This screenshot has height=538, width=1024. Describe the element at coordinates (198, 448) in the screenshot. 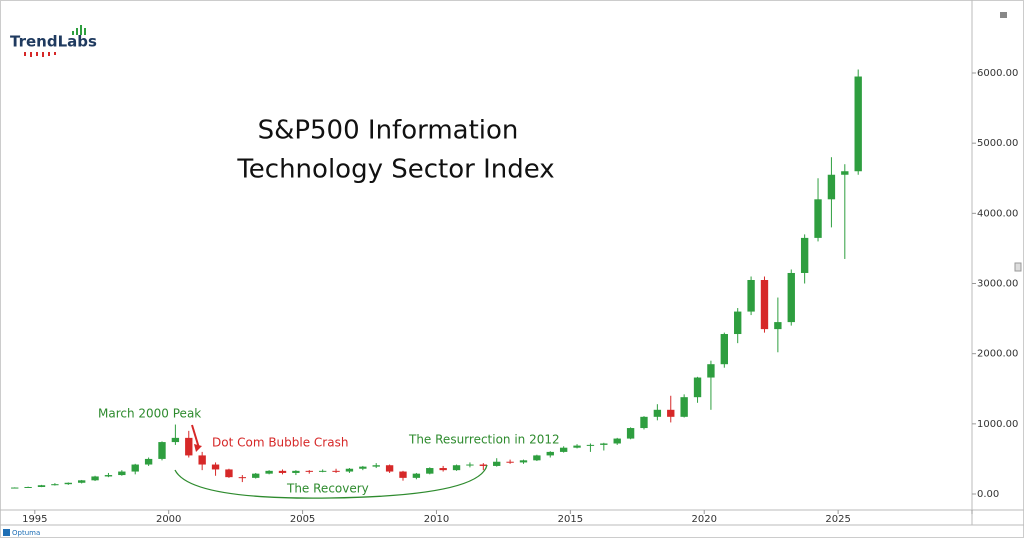

I see `arrow-head` at that location.